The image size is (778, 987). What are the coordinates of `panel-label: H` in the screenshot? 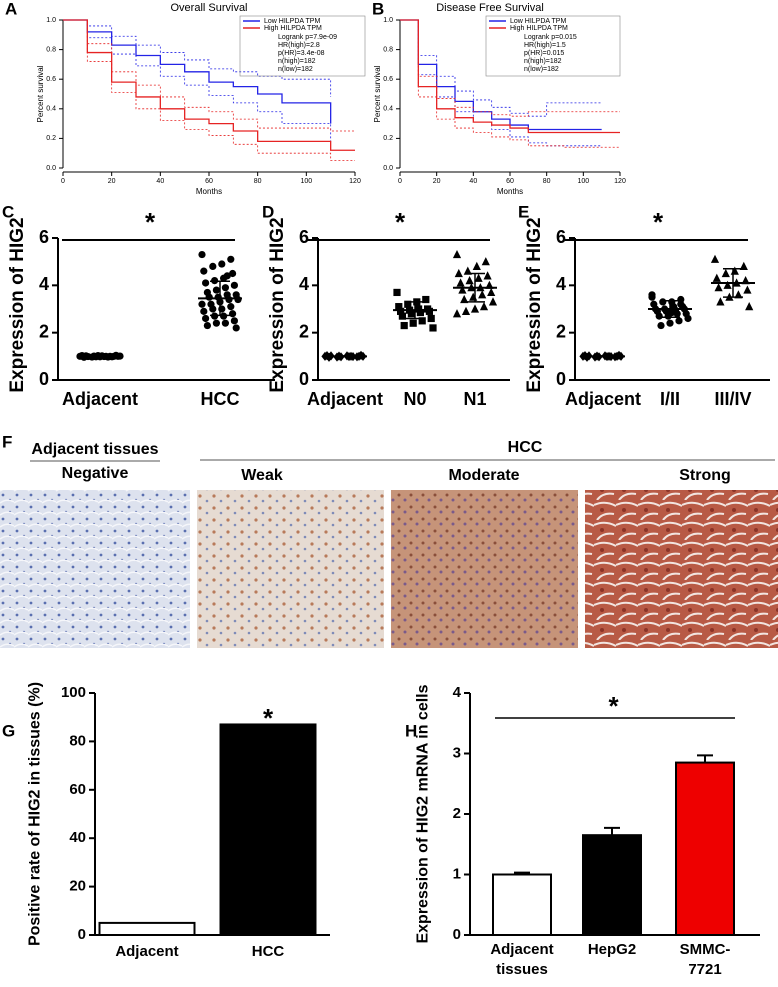 It's located at (411, 730).